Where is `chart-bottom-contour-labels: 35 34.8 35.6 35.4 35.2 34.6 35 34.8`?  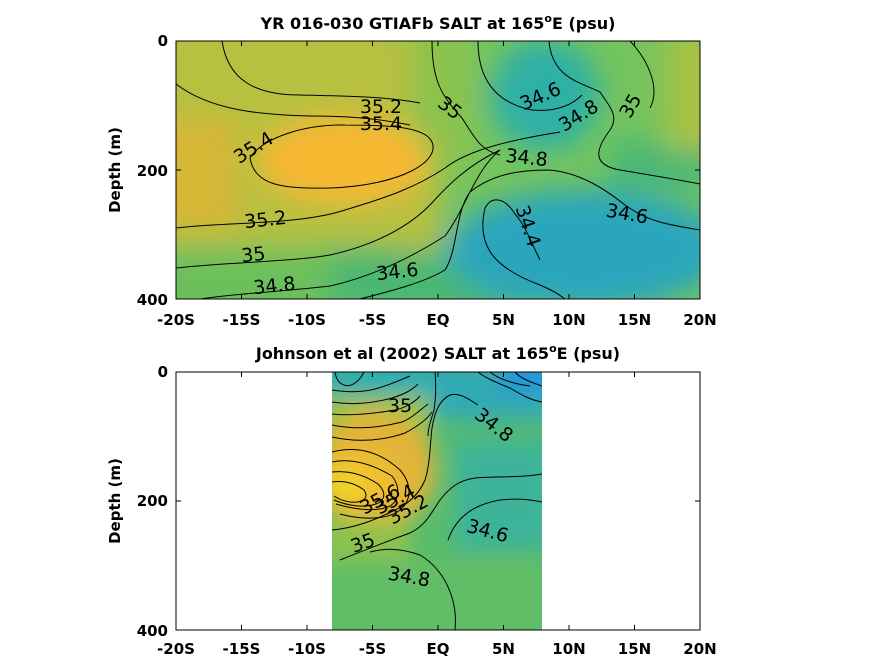
chart-bottom-contour-labels: 35 34.8 35.6 35.4 35.2 34.6 35 34.8 is located at coordinates (432, 493).